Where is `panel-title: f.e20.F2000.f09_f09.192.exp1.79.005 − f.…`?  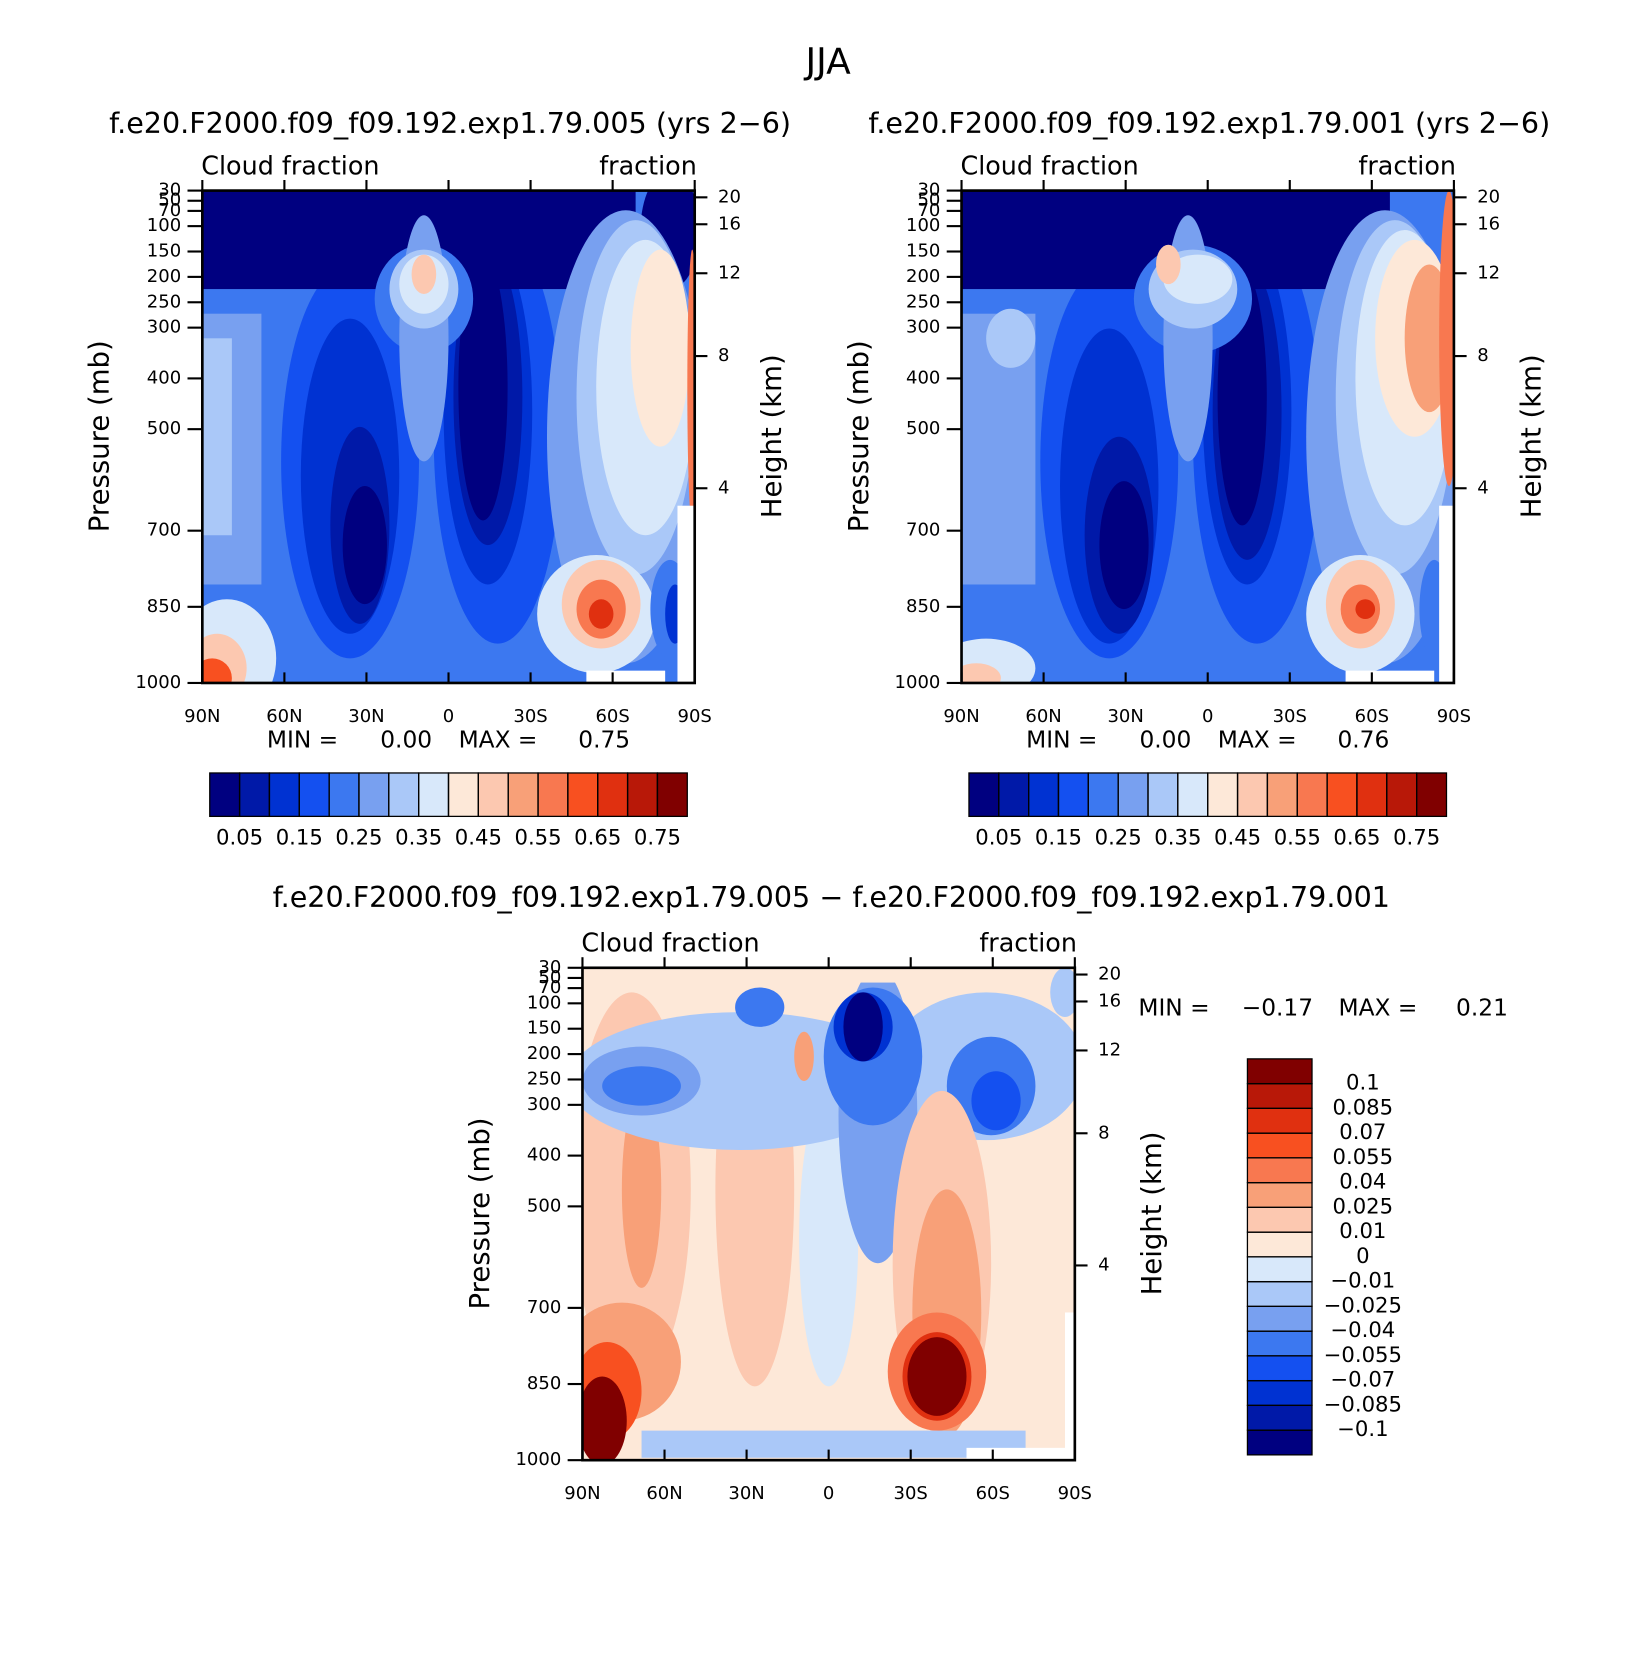
panel-title: f.e20.F2000.f09_f09.192.exp1.79.005 − f.… is located at coordinates (831, 897).